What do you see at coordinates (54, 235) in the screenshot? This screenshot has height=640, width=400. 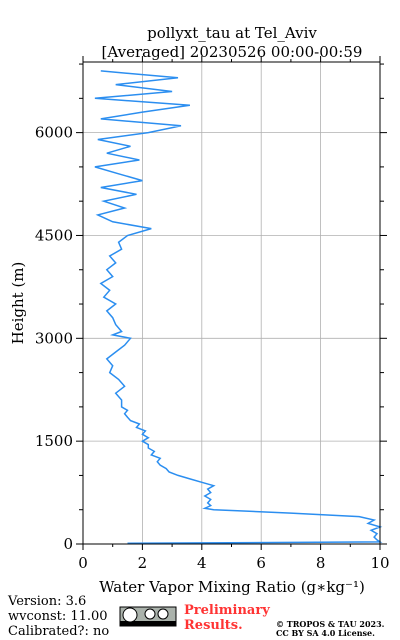 I see `y-tick-label: 4500` at bounding box center [54, 235].